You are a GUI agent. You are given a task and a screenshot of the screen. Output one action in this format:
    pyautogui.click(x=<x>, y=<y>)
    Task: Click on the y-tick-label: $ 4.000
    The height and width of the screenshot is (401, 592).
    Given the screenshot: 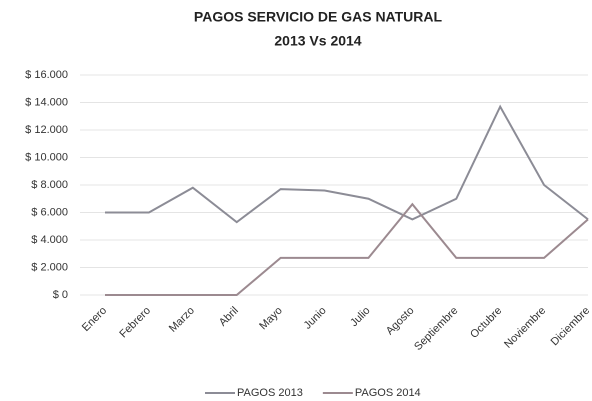 What is the action you would take?
    pyautogui.click(x=49, y=240)
    